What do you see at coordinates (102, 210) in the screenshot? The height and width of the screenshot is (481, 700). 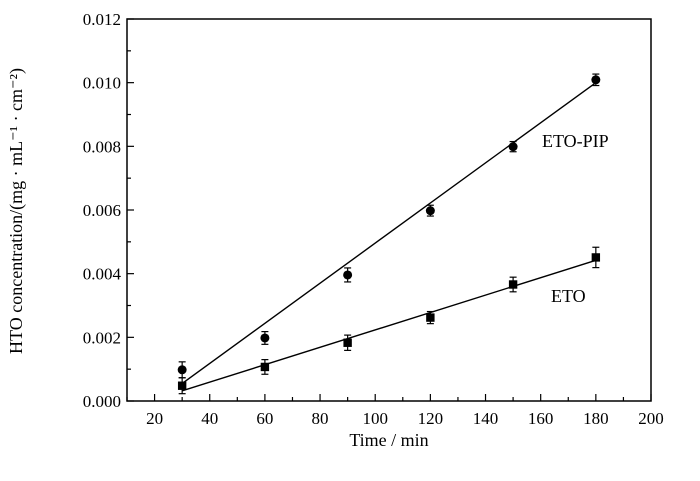 I see `y-tick-label: 0.006` at bounding box center [102, 210].